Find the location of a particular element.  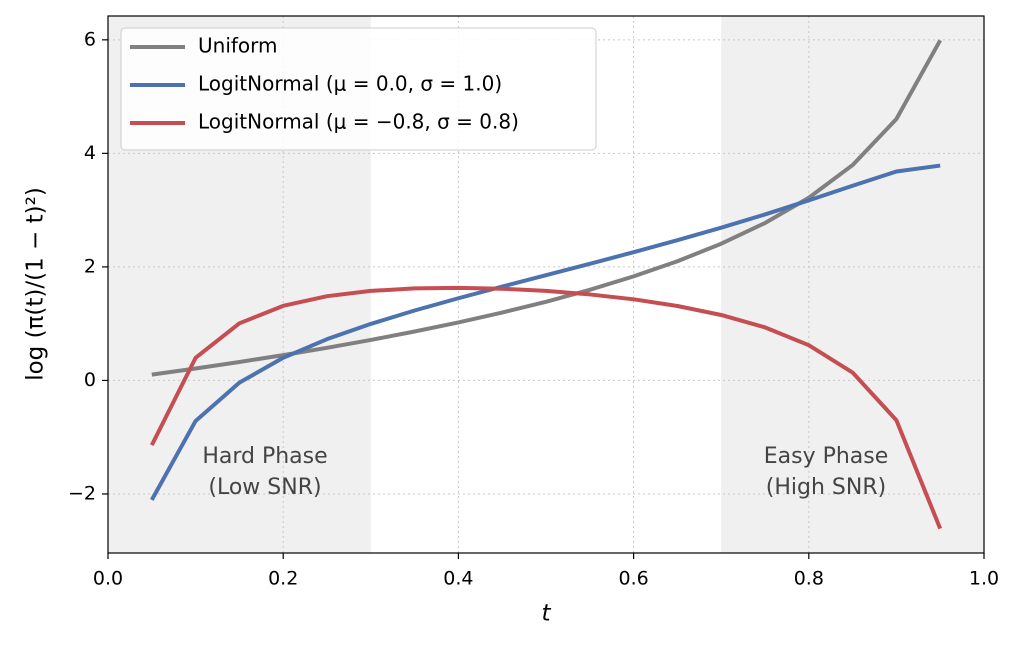

y-tick-label: 4 is located at coordinates (90, 153).